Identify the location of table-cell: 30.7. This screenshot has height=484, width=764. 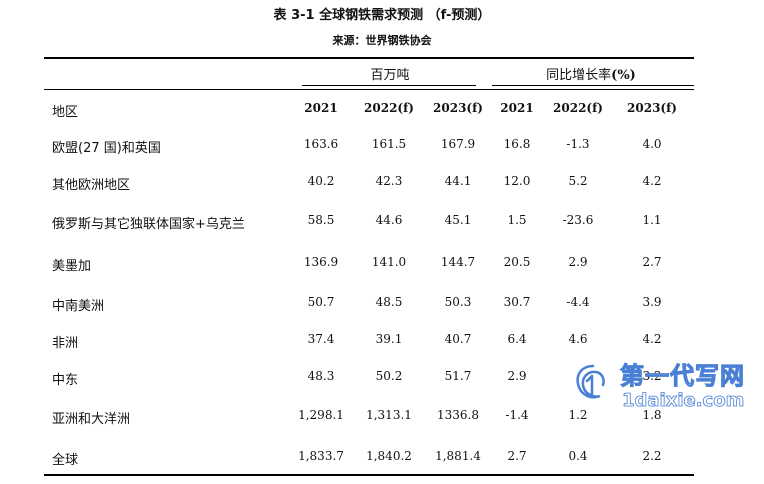
(517, 302).